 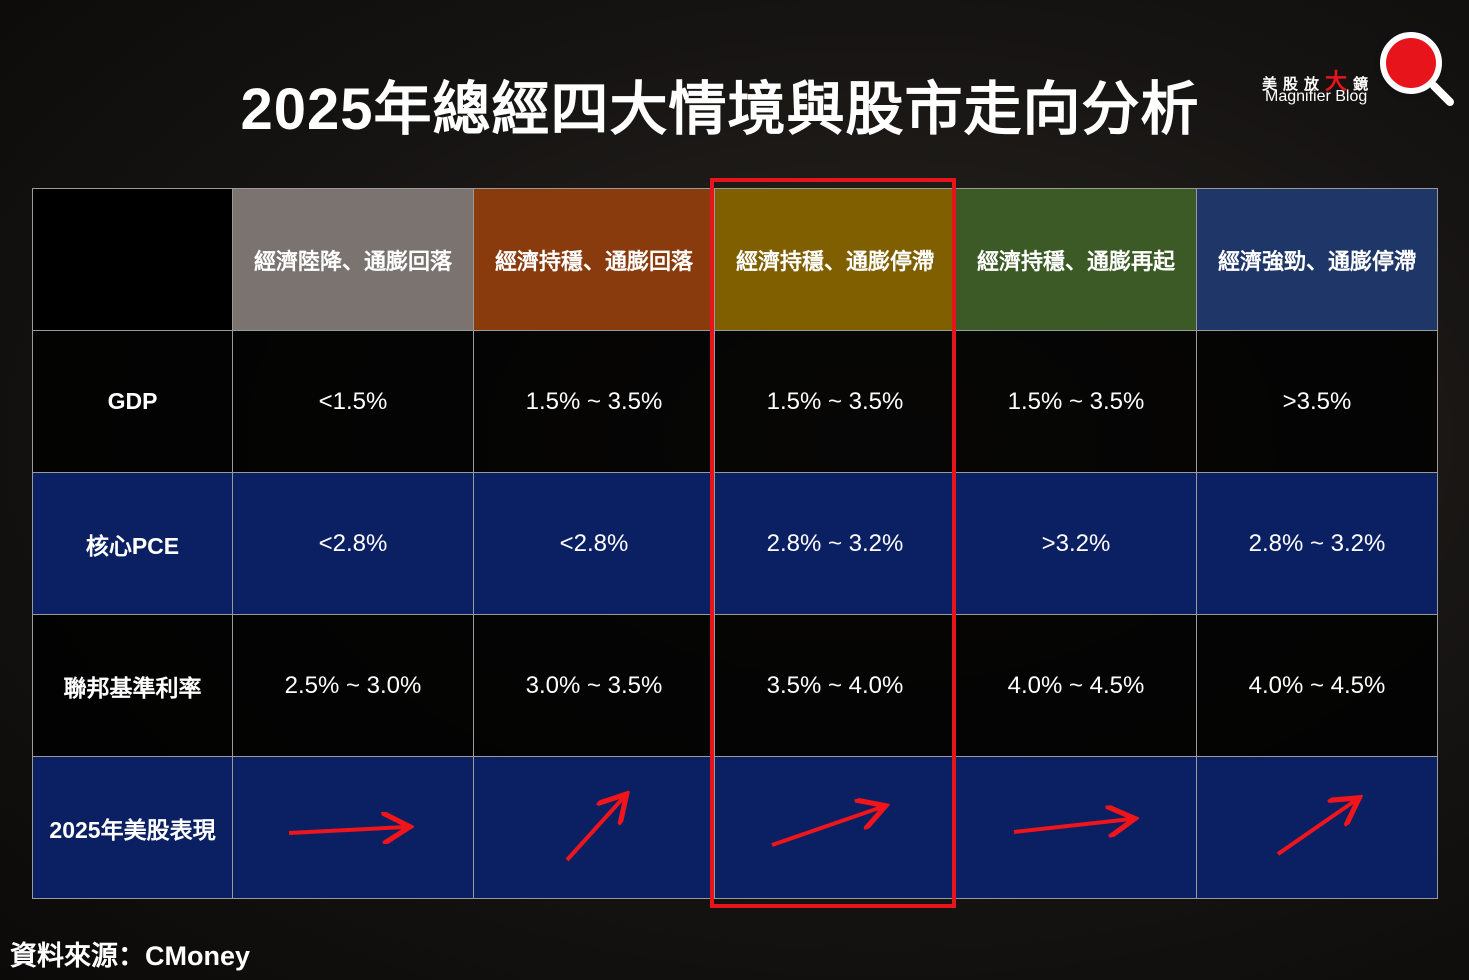 I want to click on table-cell: 2.5% ~ 3.0%, so click(x=353, y=685).